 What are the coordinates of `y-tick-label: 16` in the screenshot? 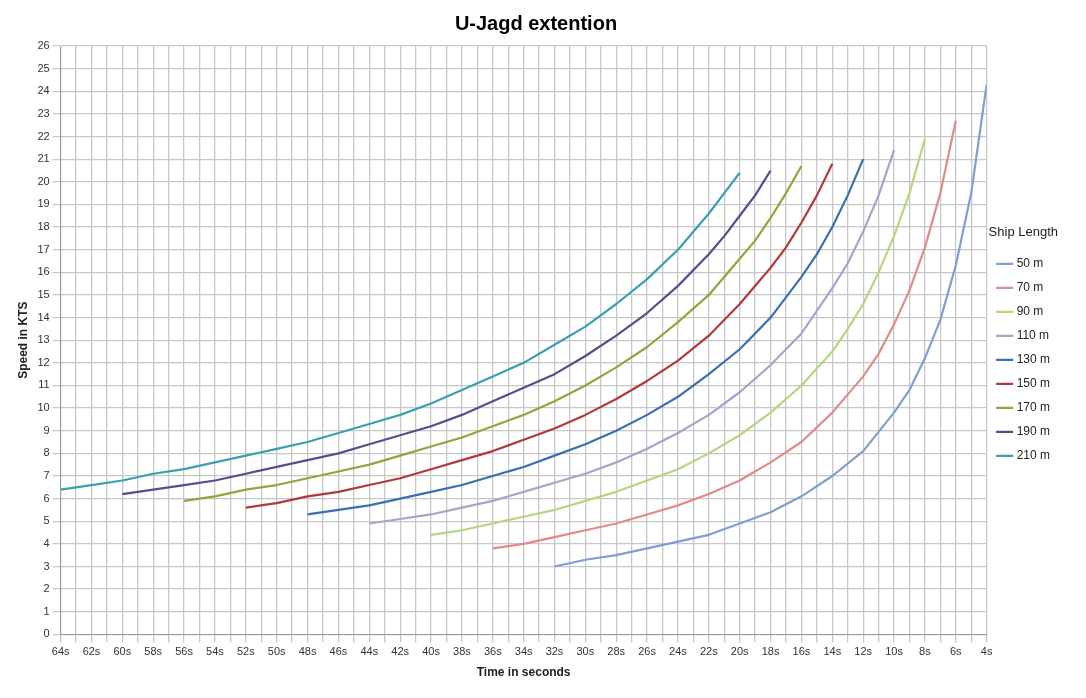 It's located at (43, 271).